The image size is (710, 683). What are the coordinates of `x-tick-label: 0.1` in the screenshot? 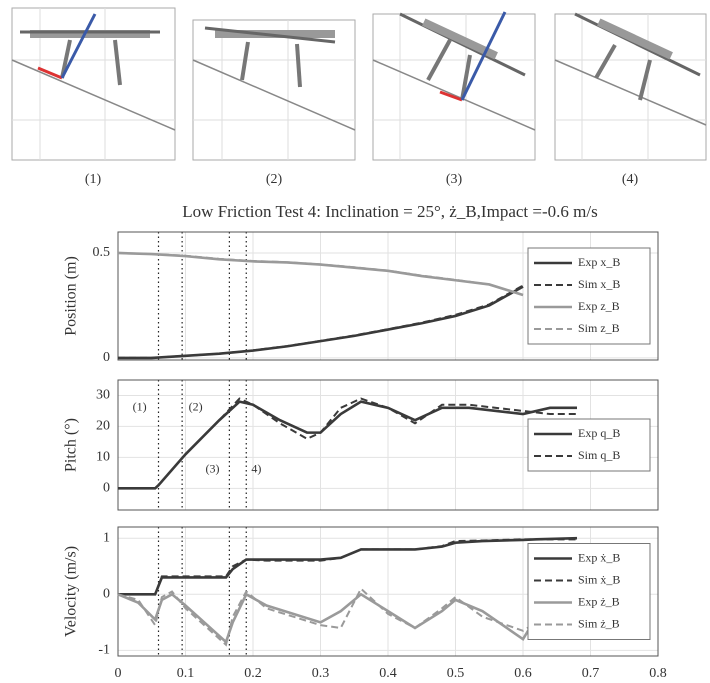 It's located at (186, 673).